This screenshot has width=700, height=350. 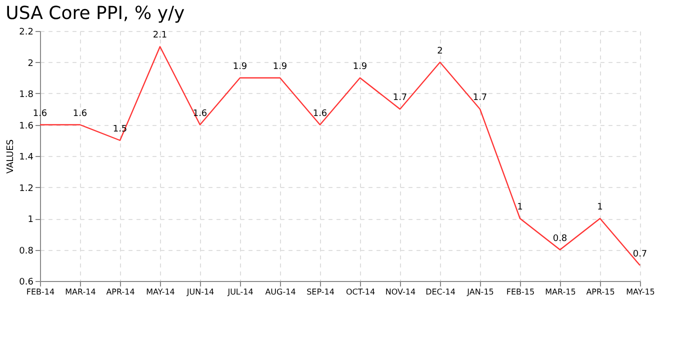 I want to click on x-tick-label: JAN-15, so click(x=480, y=292).